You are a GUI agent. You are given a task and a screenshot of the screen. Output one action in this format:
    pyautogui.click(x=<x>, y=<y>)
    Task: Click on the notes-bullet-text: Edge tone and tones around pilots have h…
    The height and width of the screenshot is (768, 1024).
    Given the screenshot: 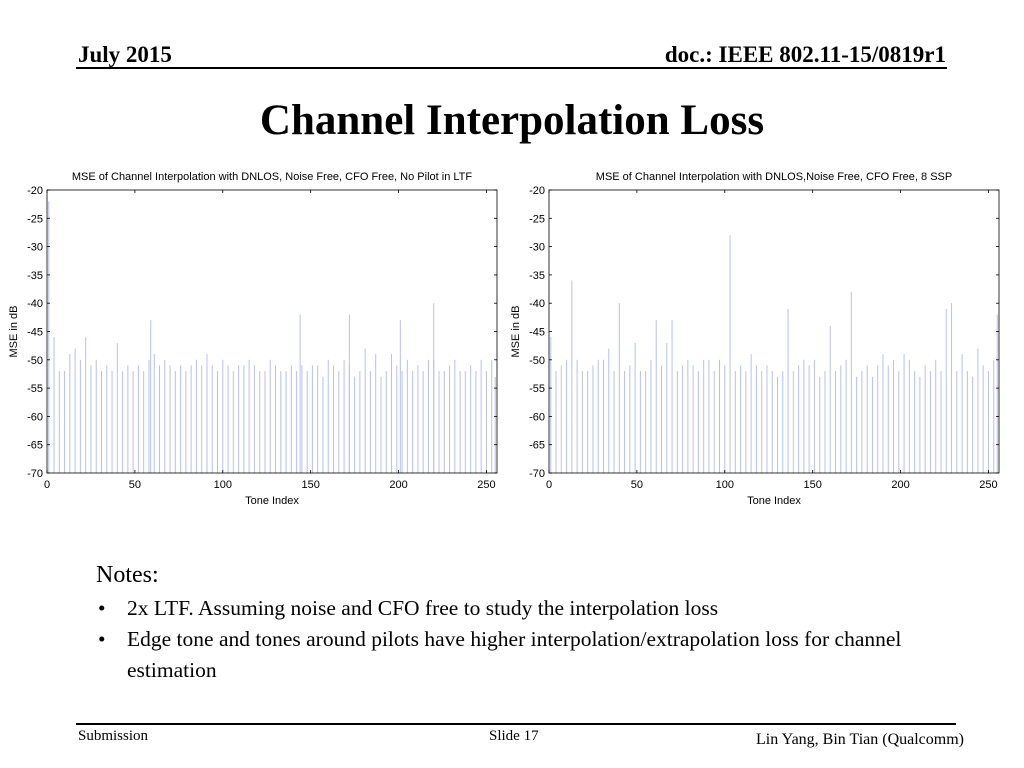 What is the action you would take?
    pyautogui.click(x=514, y=654)
    